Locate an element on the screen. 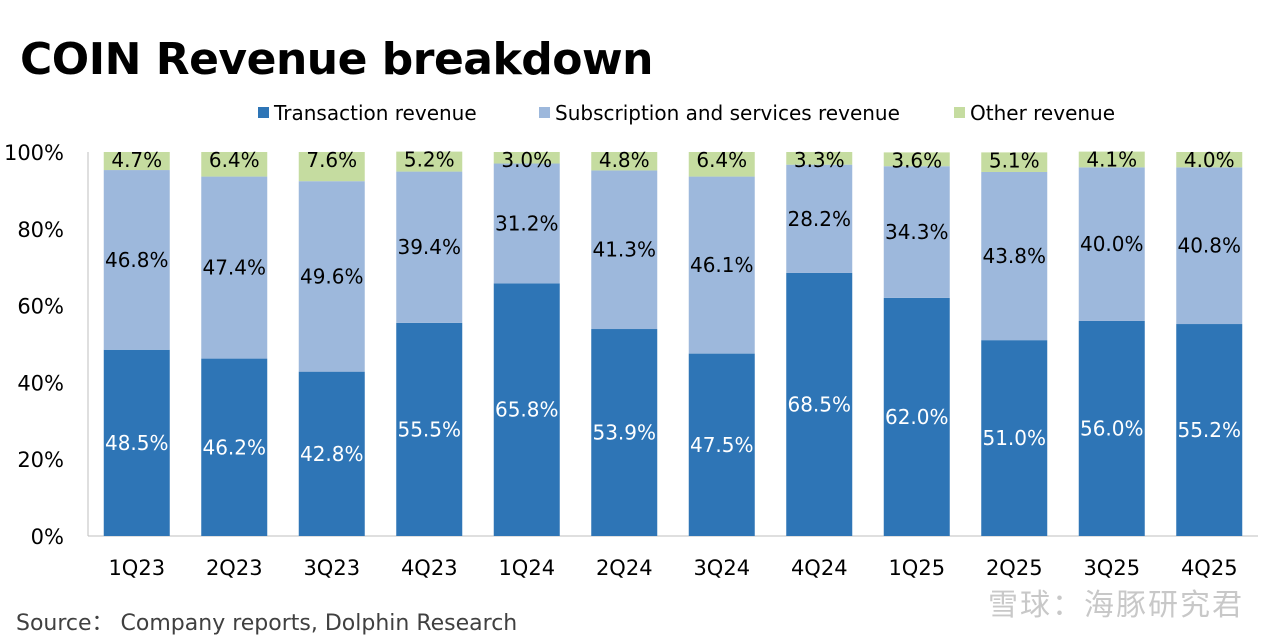  data-label: 68.5% is located at coordinates (819, 404).